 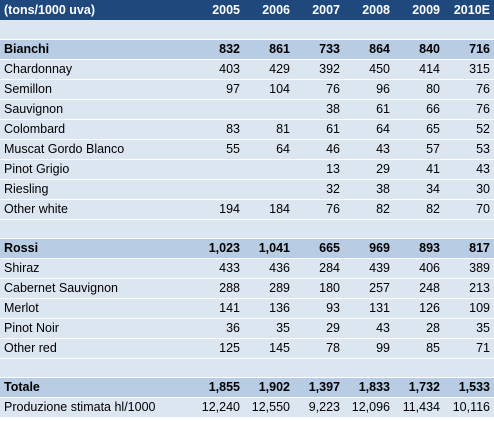 What do you see at coordinates (369, 189) in the screenshot?
I see `value-cell: 38` at bounding box center [369, 189].